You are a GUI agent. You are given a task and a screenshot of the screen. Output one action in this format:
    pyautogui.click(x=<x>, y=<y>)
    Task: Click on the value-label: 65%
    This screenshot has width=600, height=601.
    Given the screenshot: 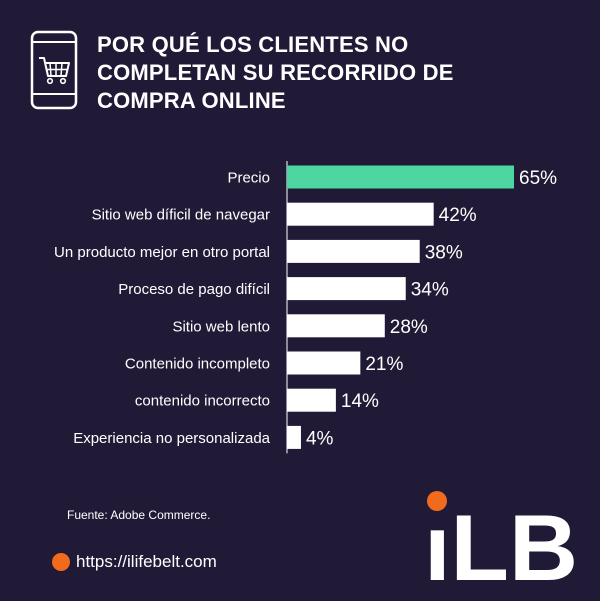 What is the action you would take?
    pyautogui.click(x=538, y=178)
    